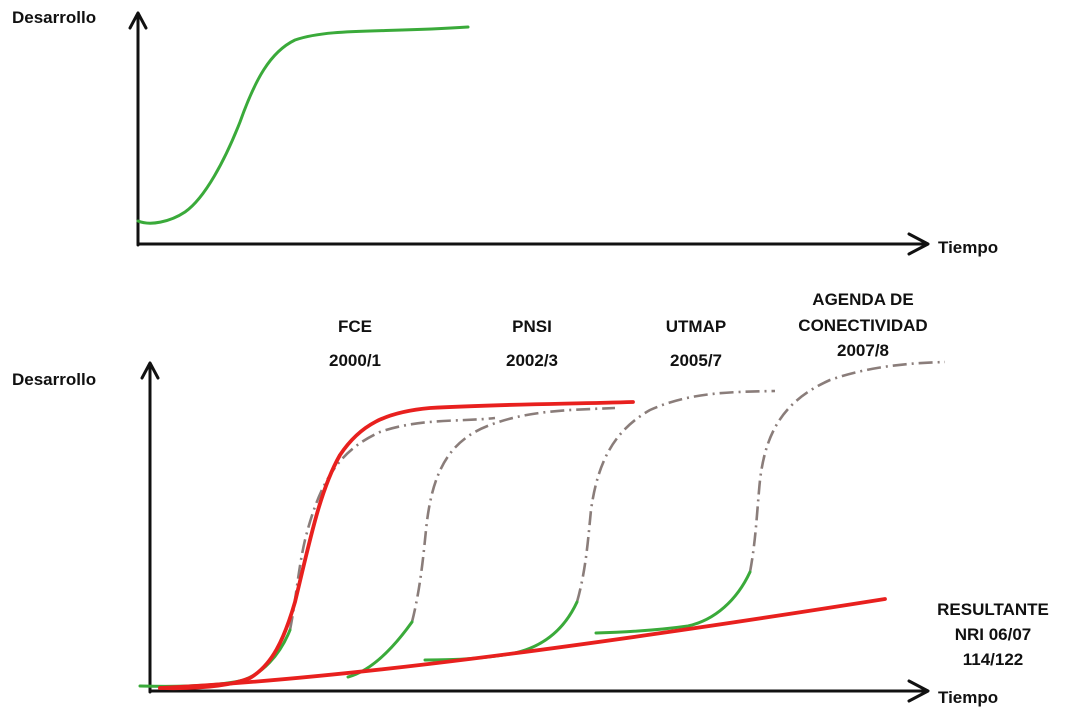  What do you see at coordinates (380, 649) in the screenshot?
I see `pnsi-s-curve-lower` at bounding box center [380, 649].